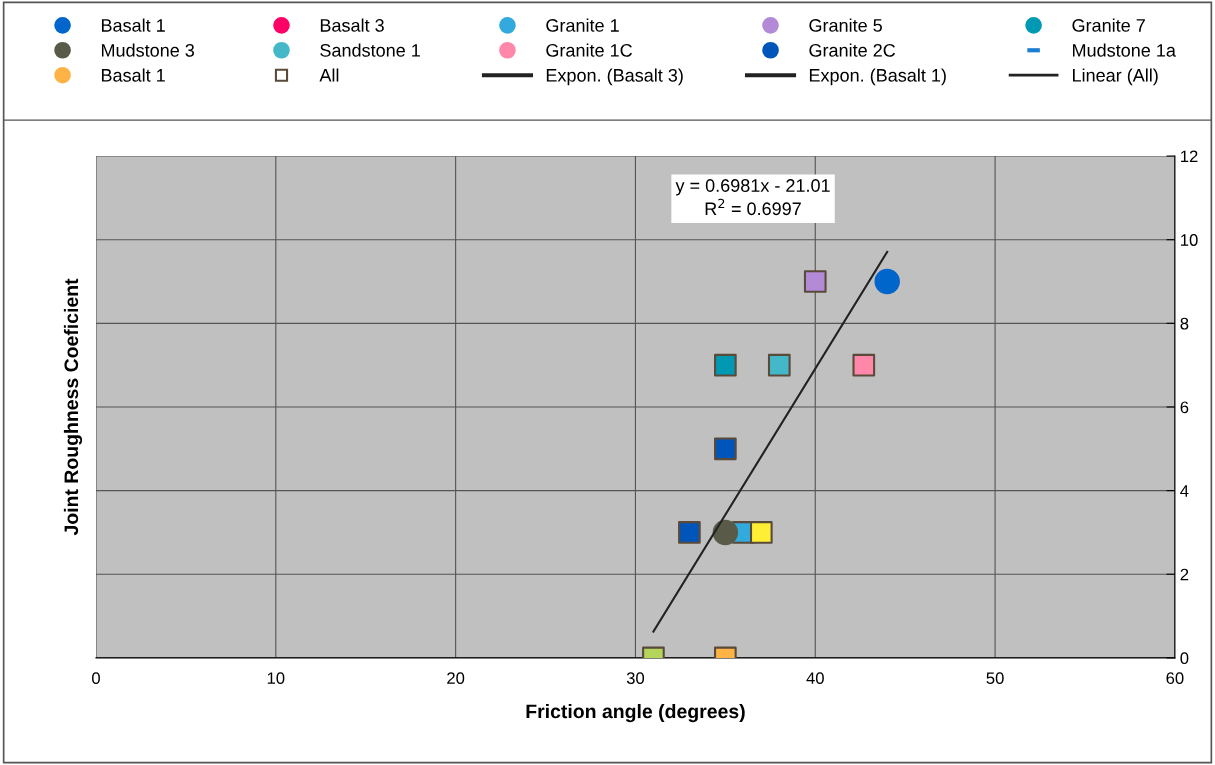 This screenshot has height=765, width=1215. What do you see at coordinates (635, 713) in the screenshot?
I see `x-axis-title: Friction angle (degrees)` at bounding box center [635, 713].